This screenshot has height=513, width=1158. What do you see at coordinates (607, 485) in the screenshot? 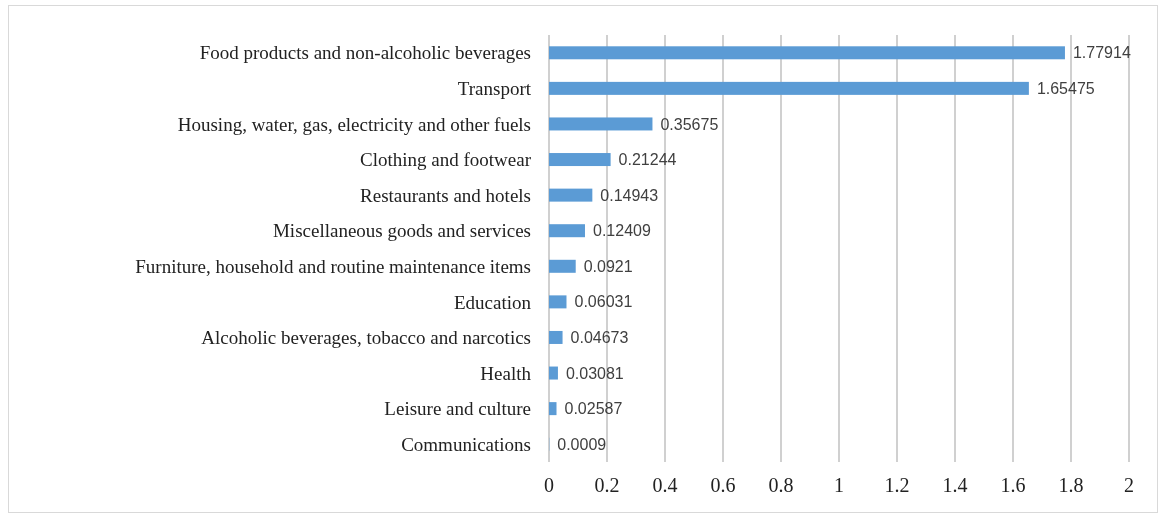
I see `x-tick-label: 0.2` at bounding box center [607, 485].